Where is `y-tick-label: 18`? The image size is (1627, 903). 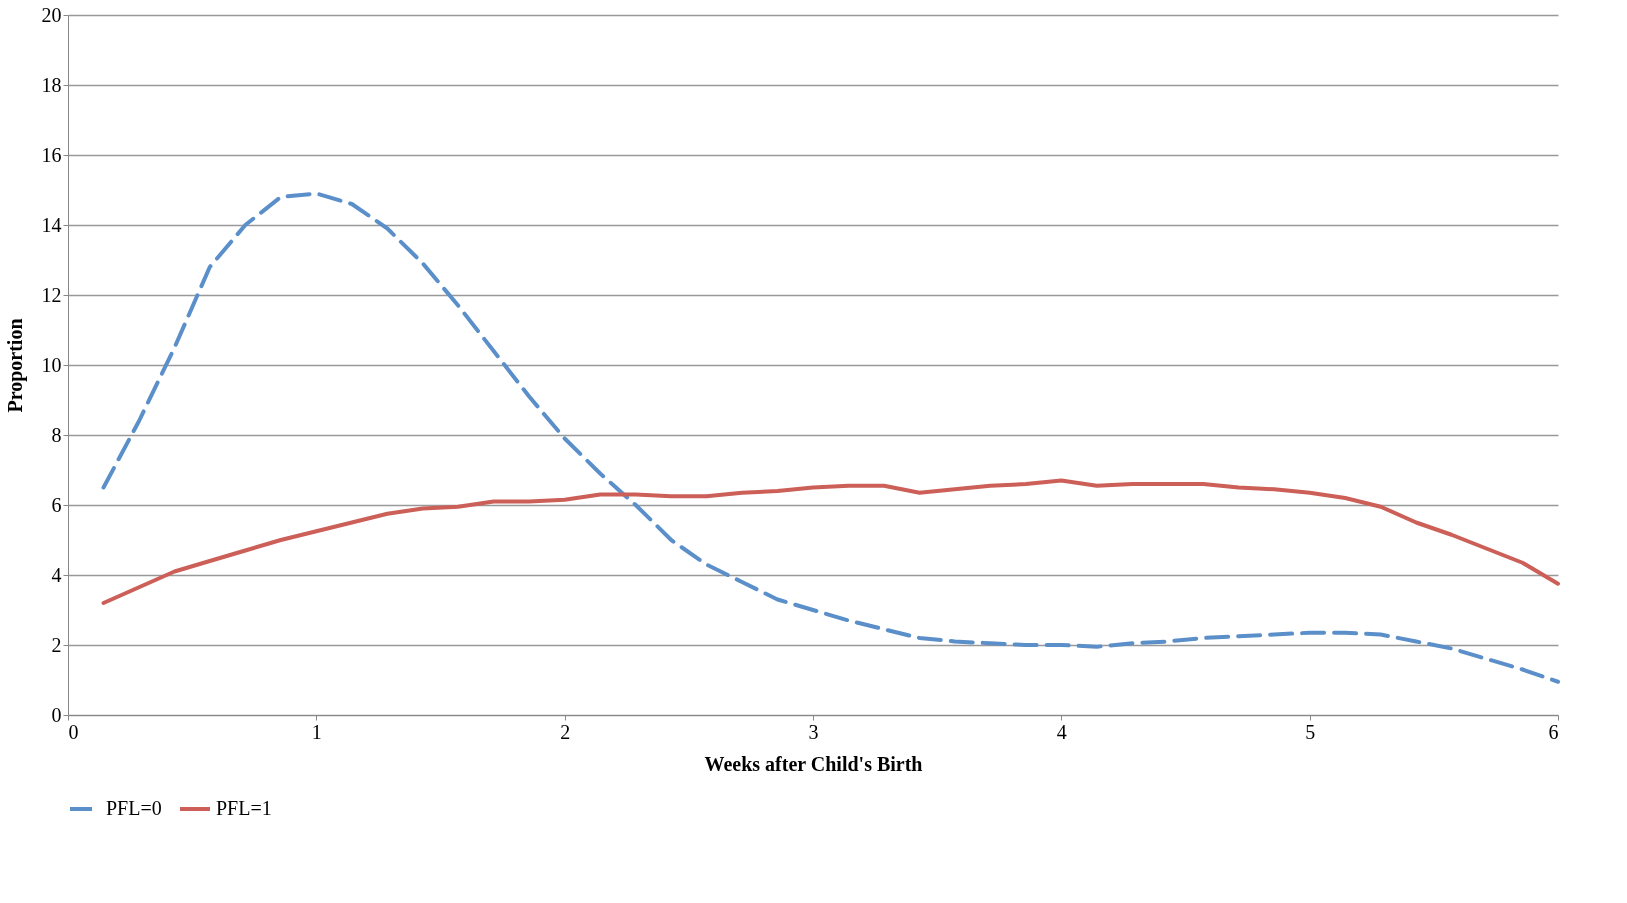 y-tick-label: 18 is located at coordinates (51, 84).